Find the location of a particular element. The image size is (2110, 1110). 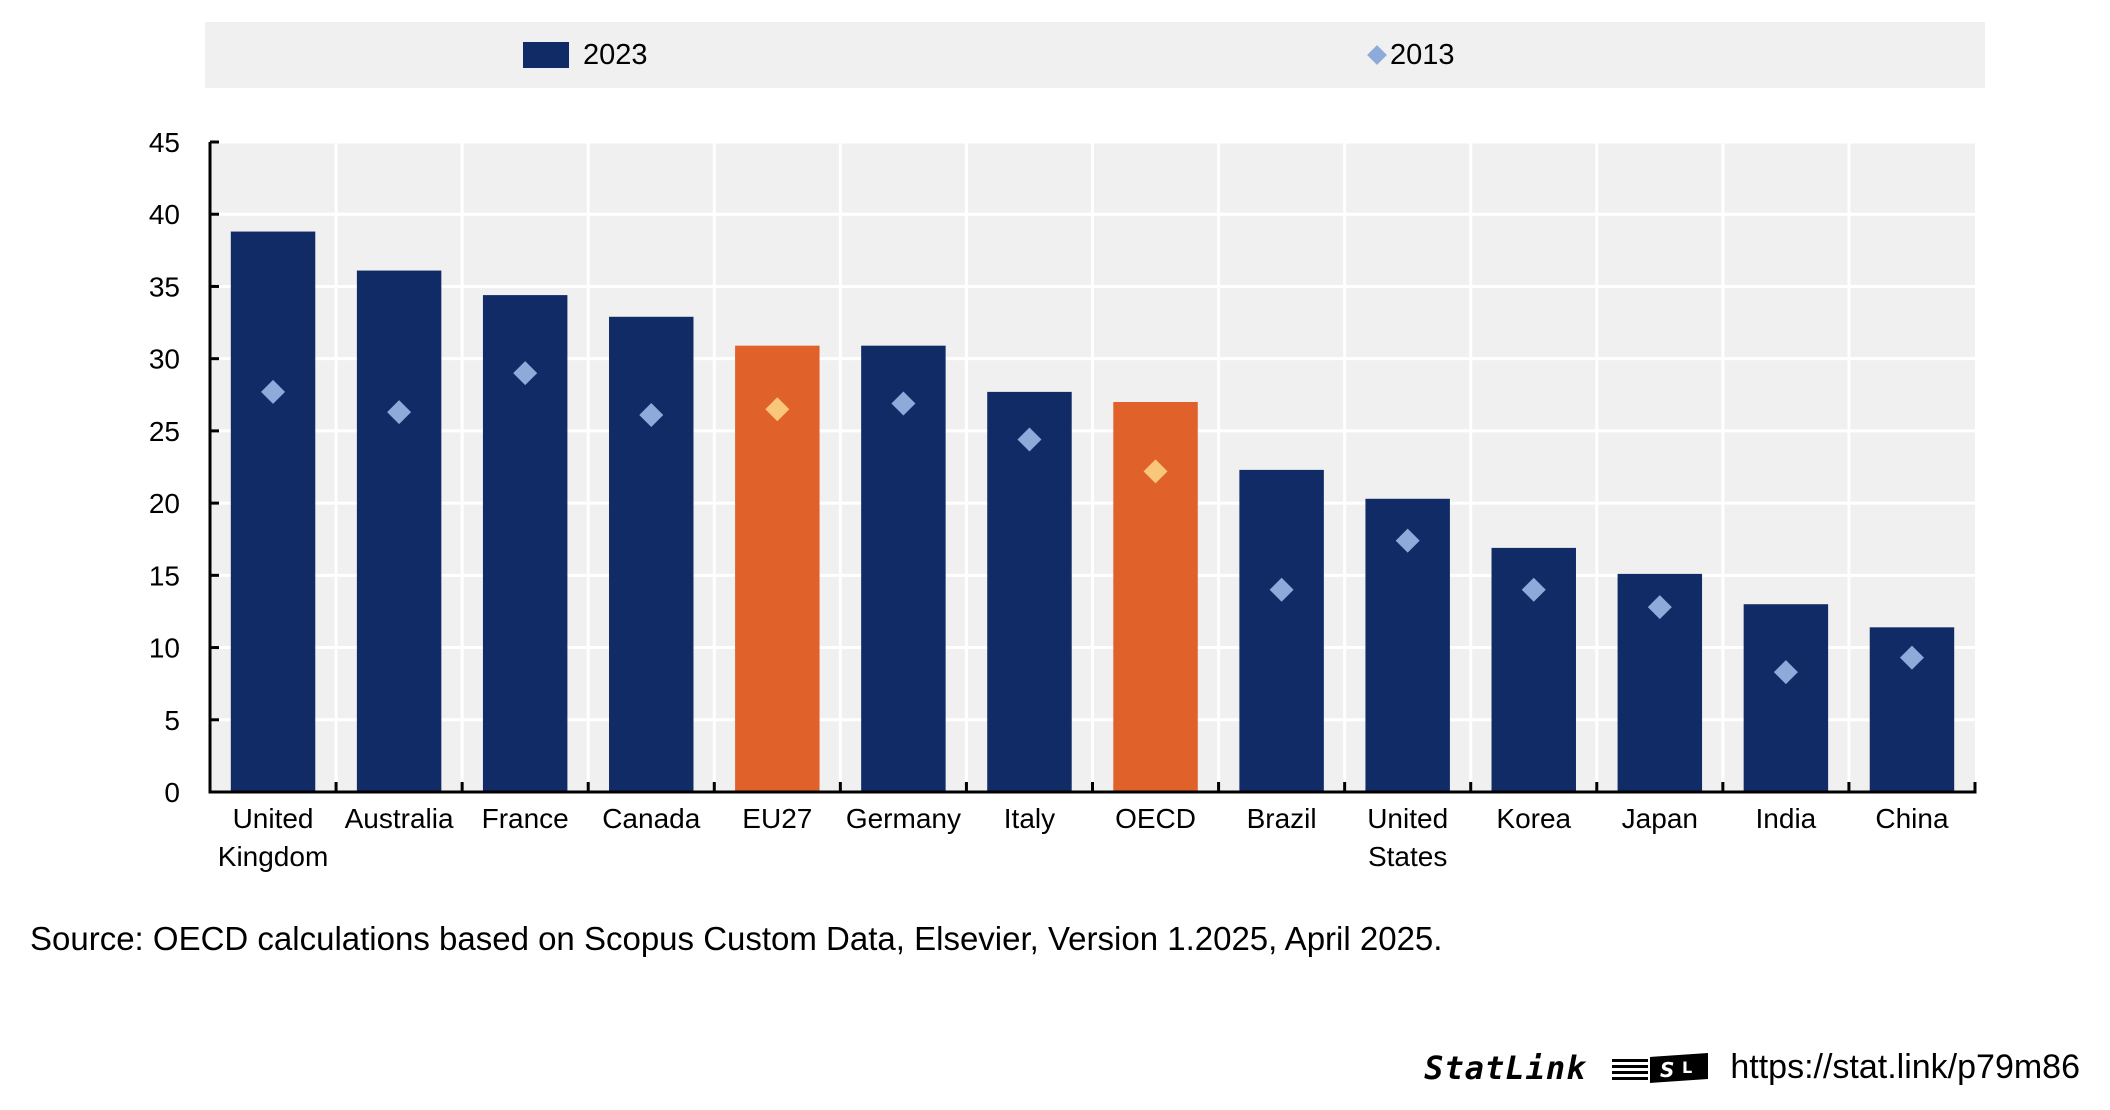

x-category-label-line: Italy is located at coordinates (1029, 818).